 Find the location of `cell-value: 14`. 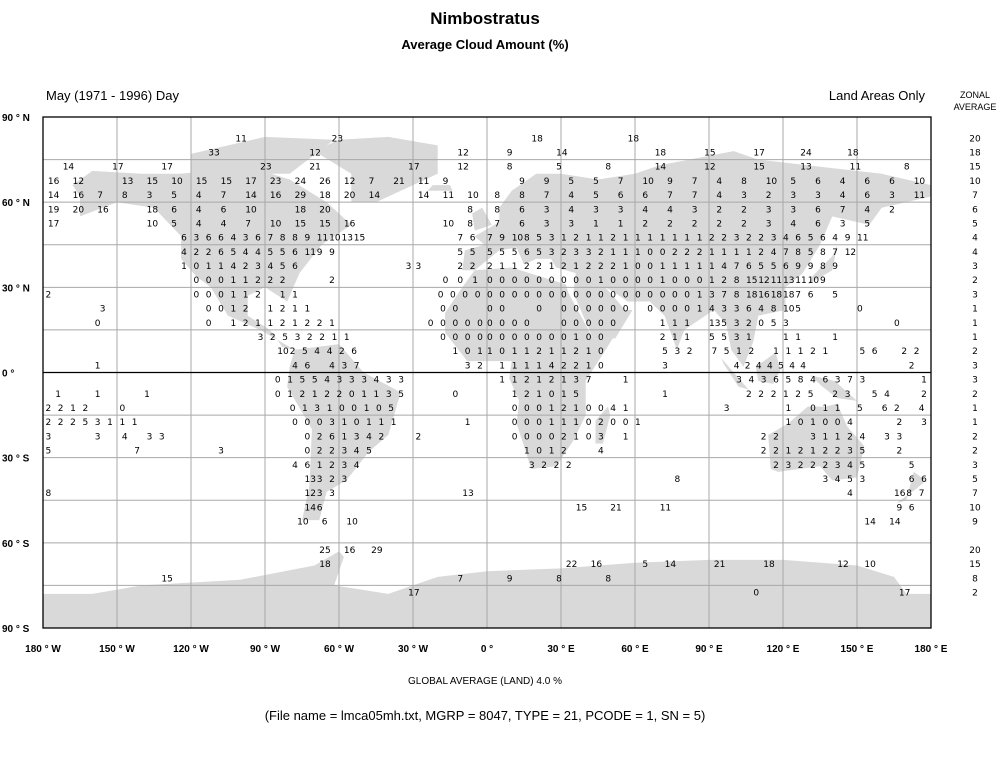

cell-value: 14 is located at coordinates (375, 196).